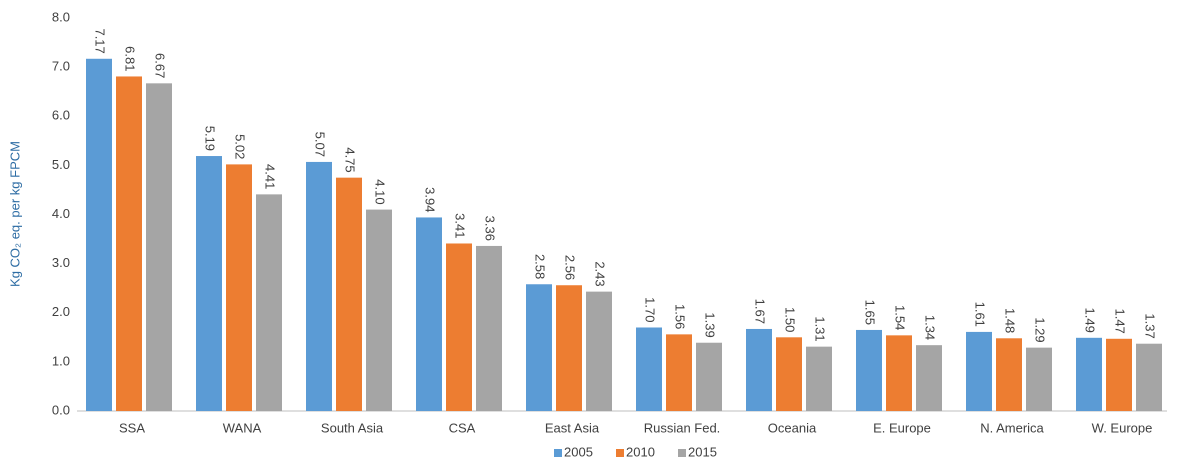  Describe the element at coordinates (980, 314) in the screenshot. I see `value-label: 1.61` at that location.